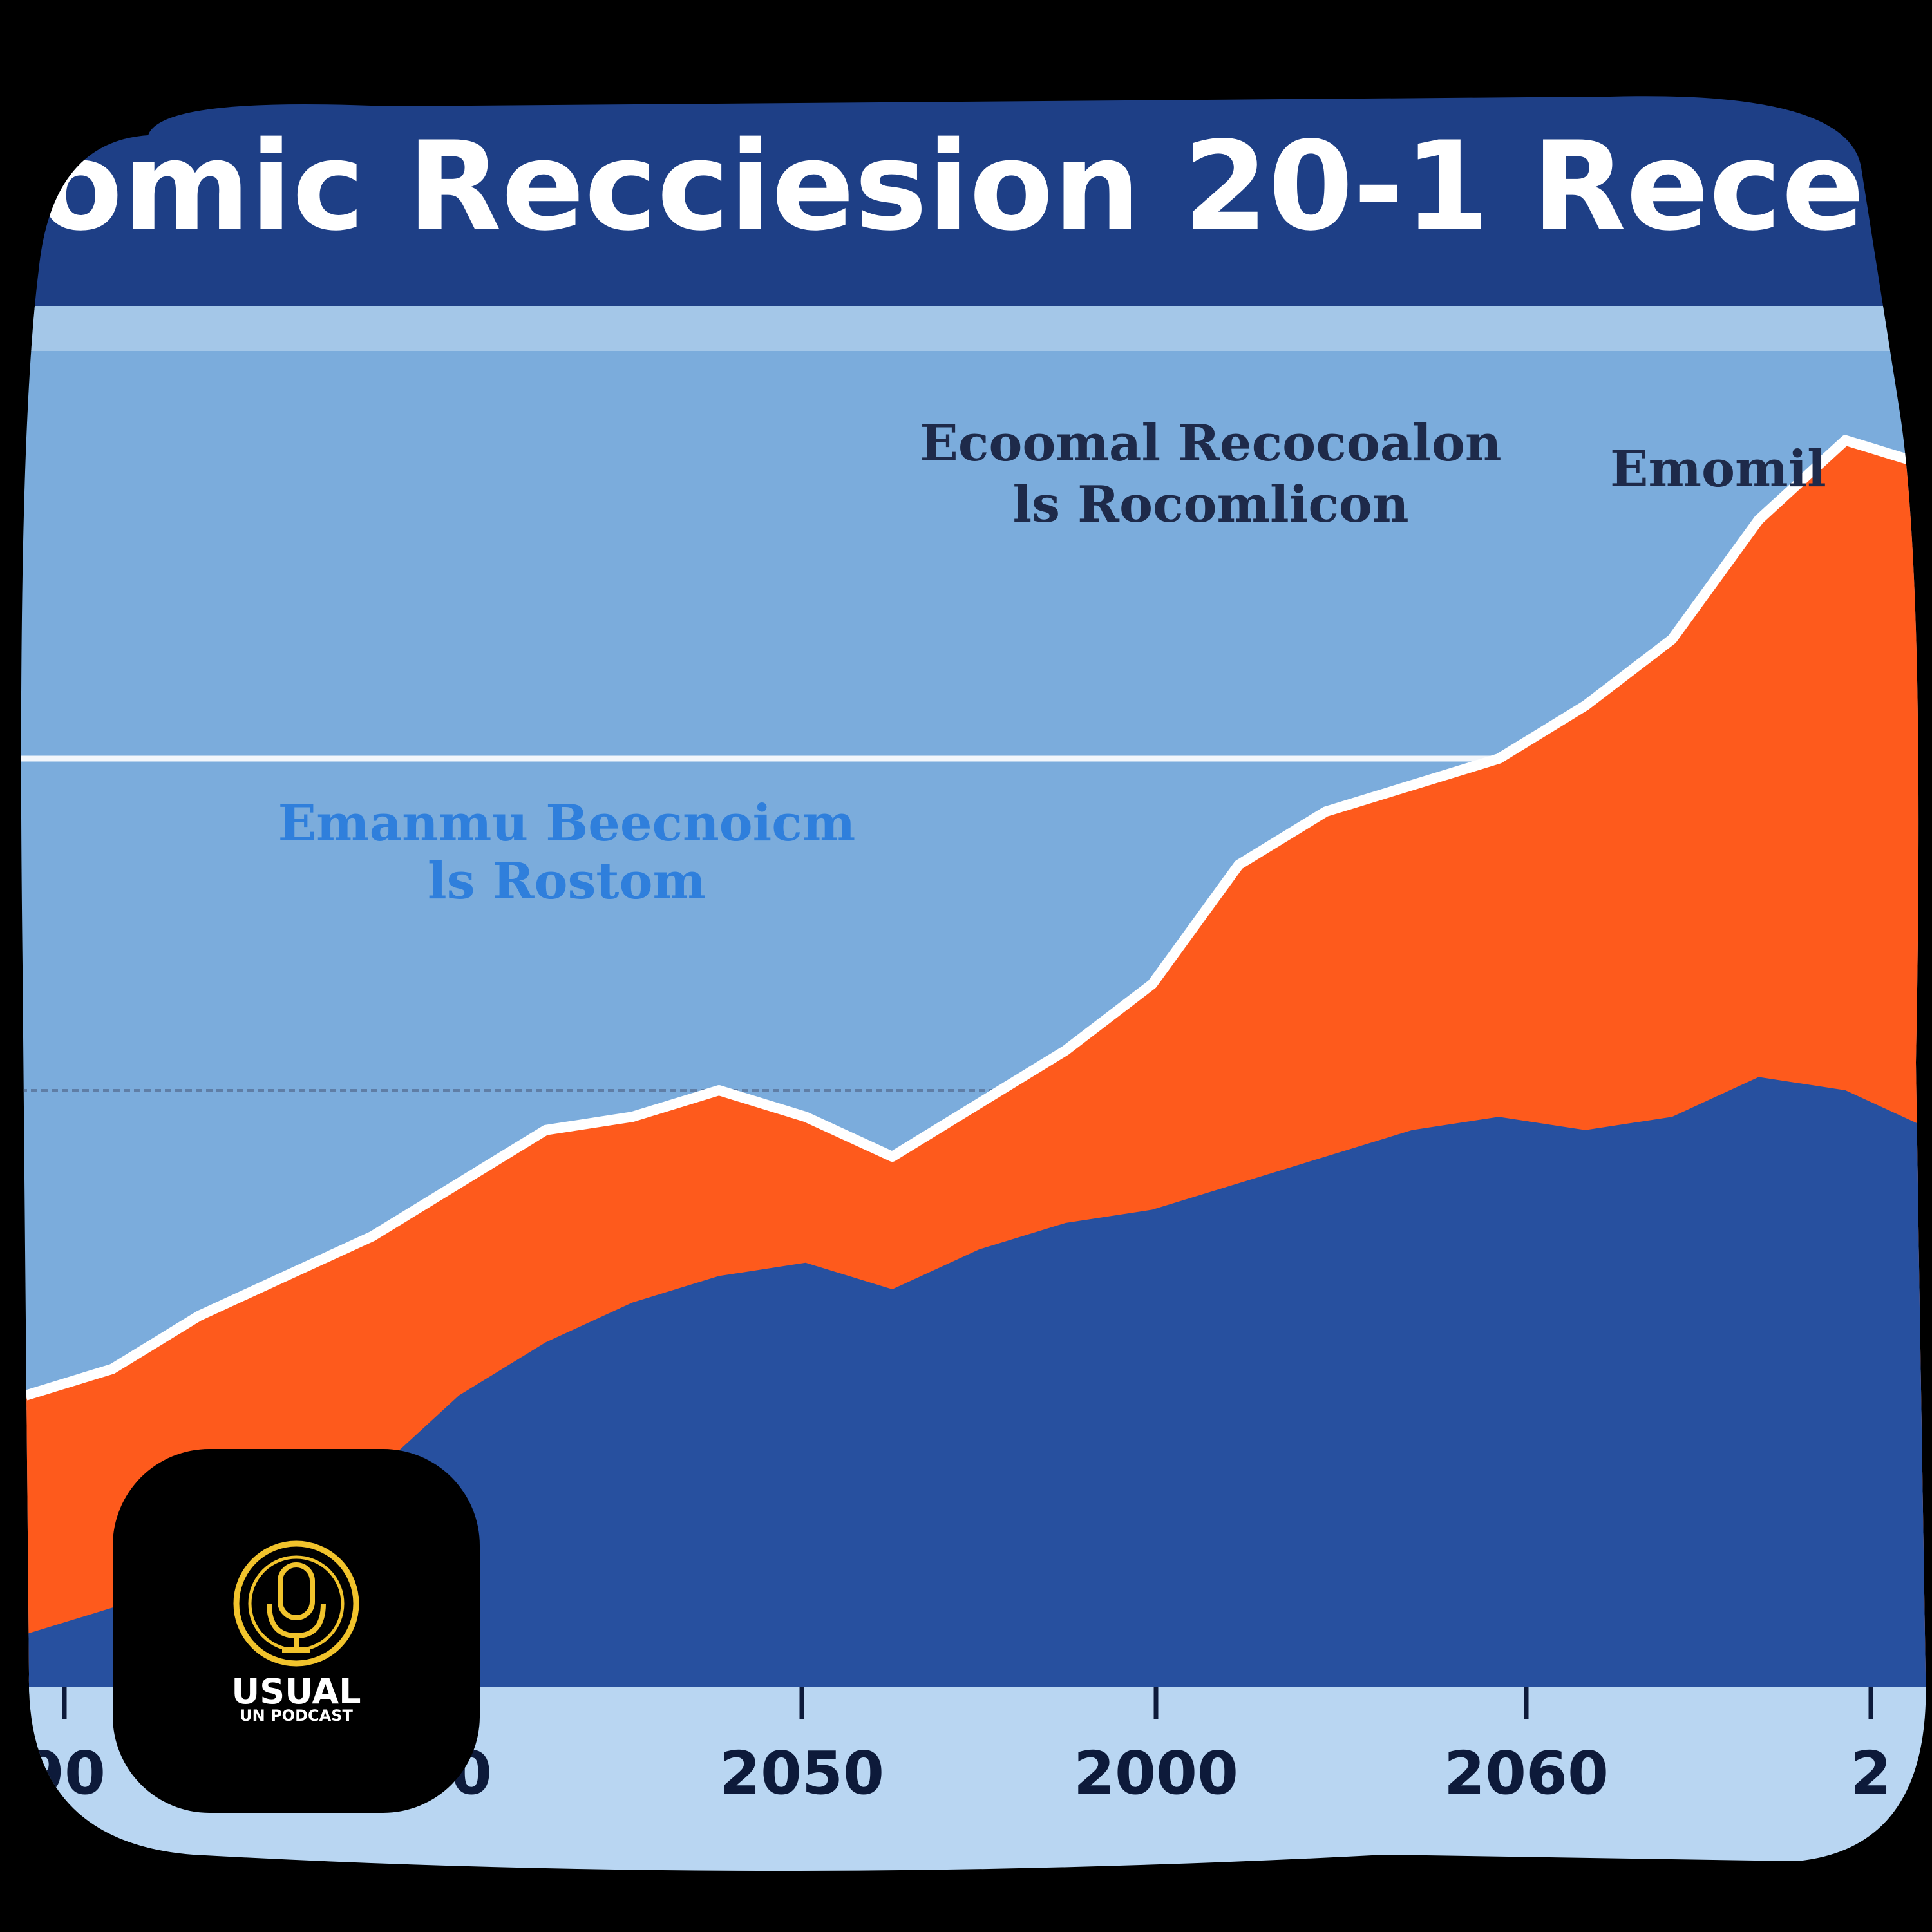 Image resolution: width=1932 pixels, height=1932 pixels. I want to click on x-tick-label: 2050, so click(802, 1773).